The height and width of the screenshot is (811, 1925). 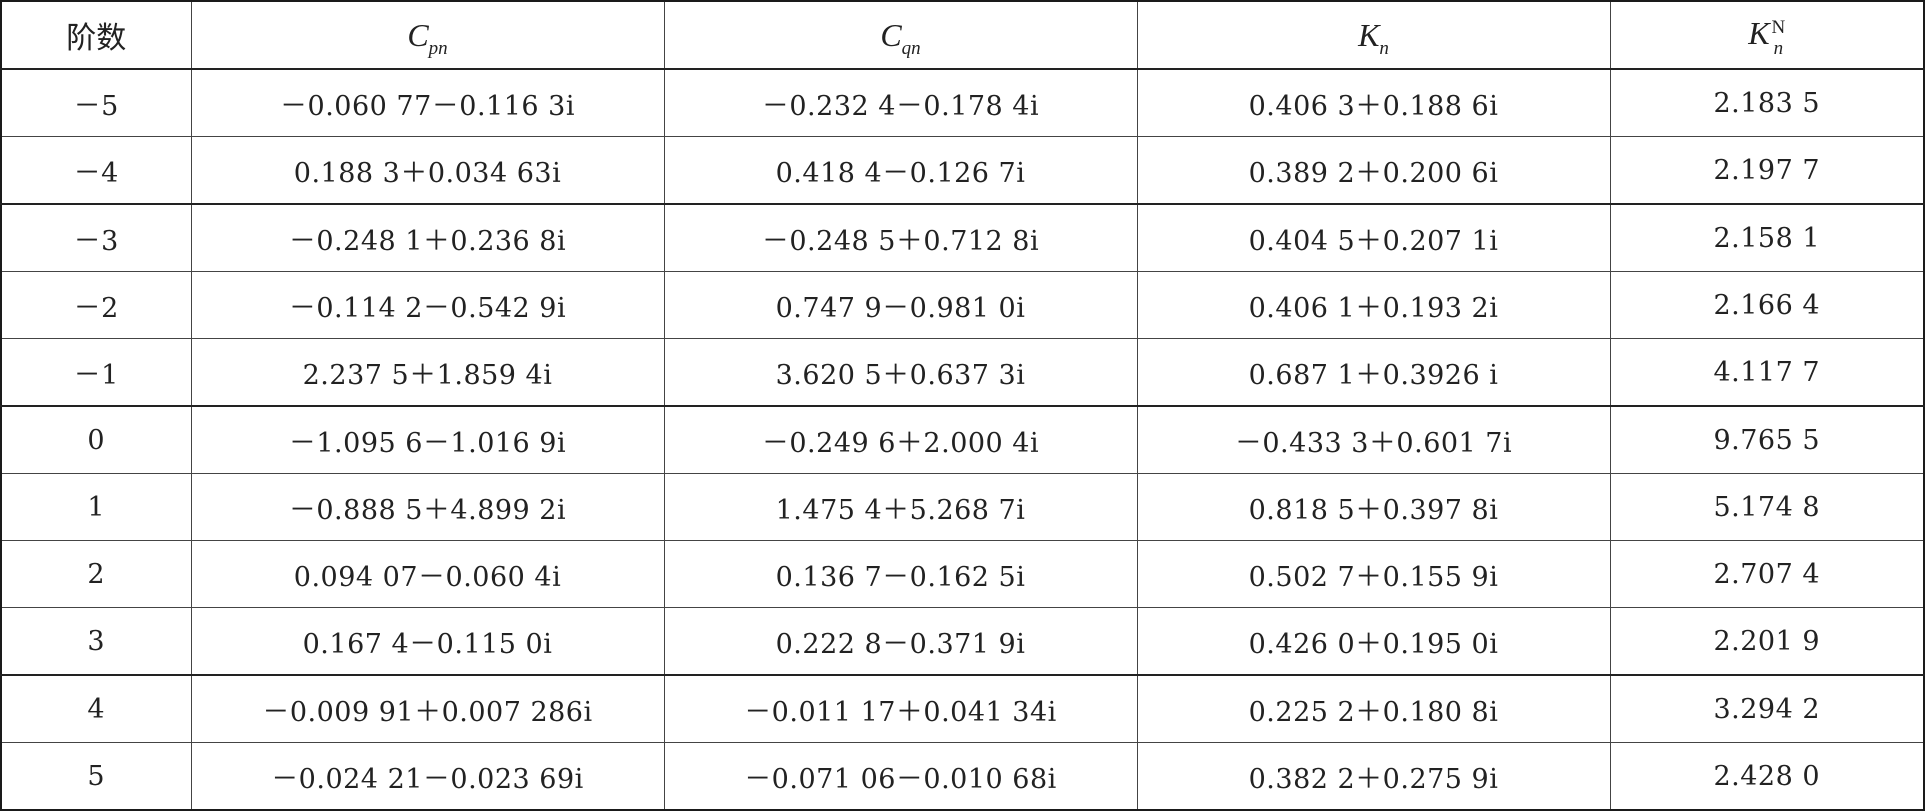 I want to click on cell-order: 0, so click(x=96, y=439).